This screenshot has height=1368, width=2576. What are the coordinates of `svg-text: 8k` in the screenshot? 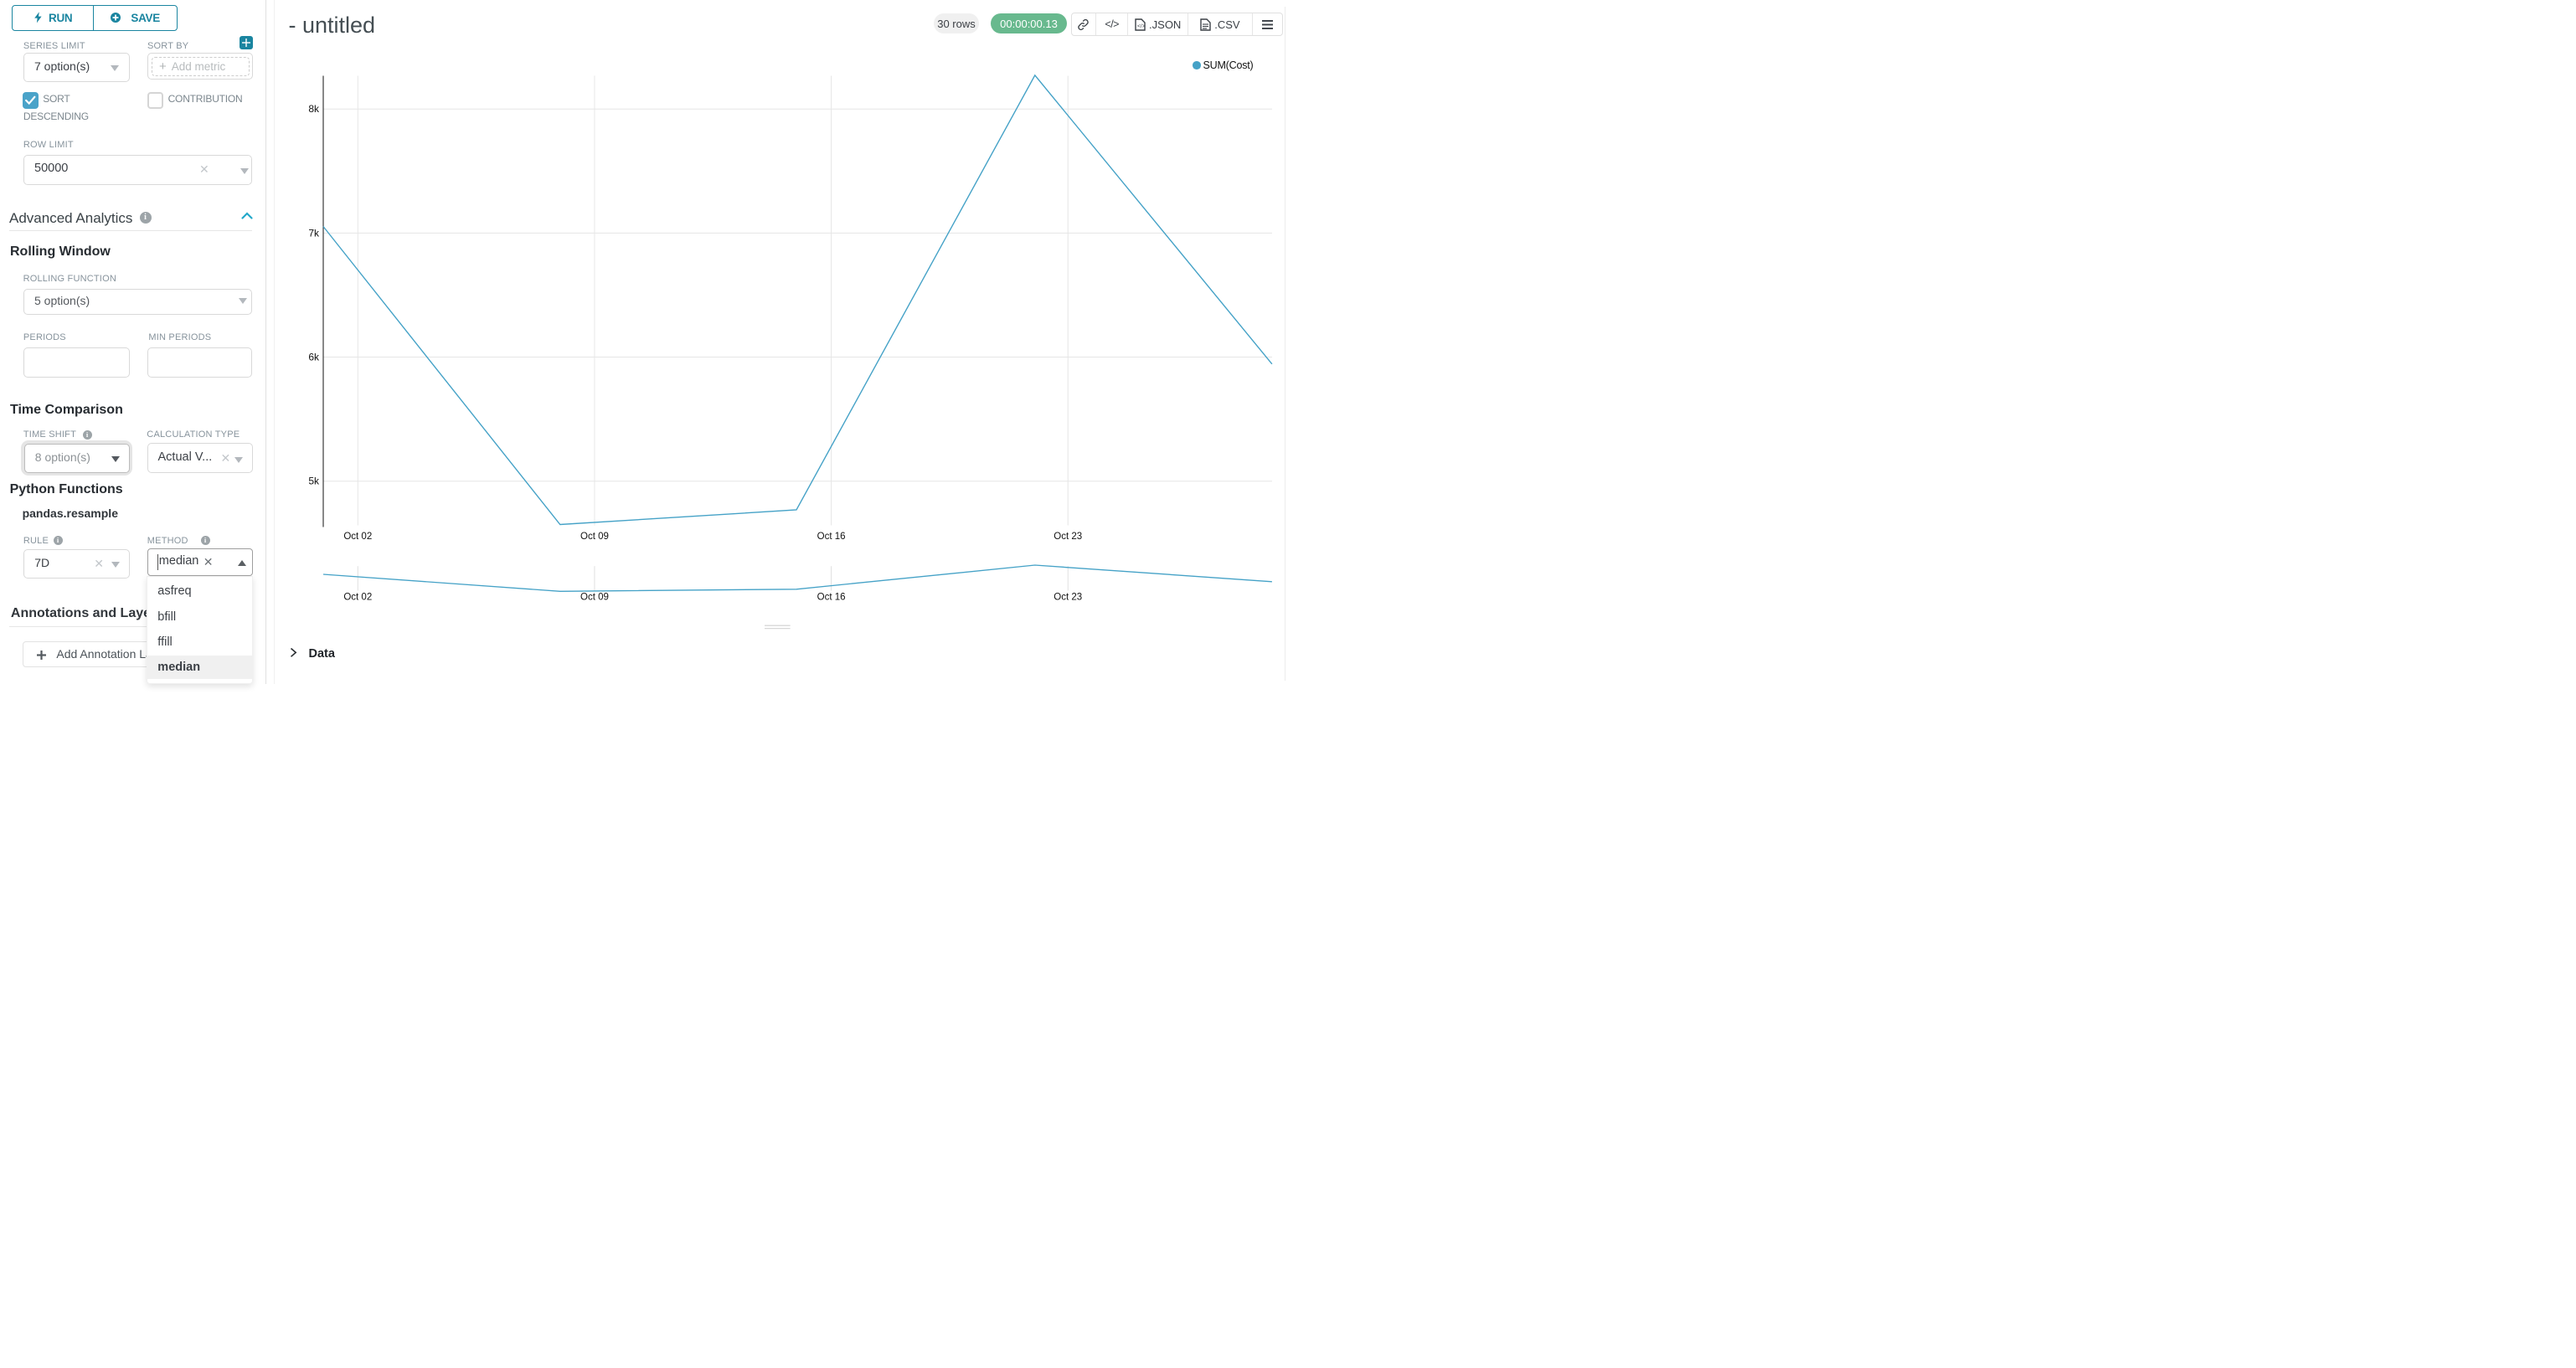 It's located at (314, 109).